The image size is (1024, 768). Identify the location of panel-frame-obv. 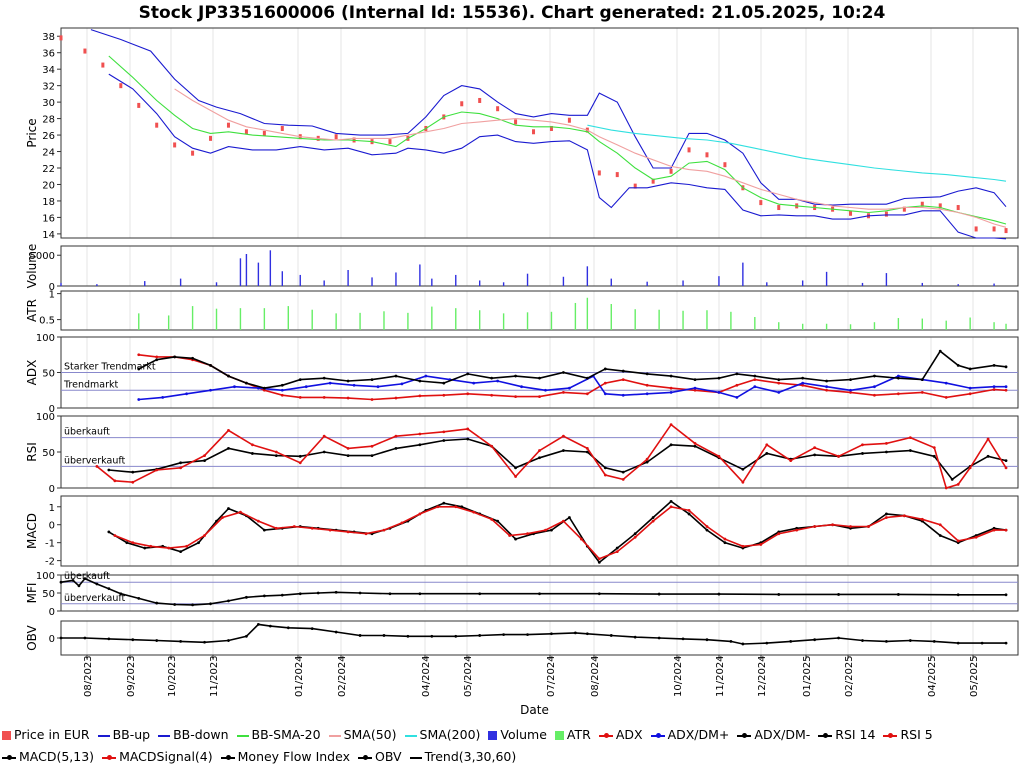
(539, 638).